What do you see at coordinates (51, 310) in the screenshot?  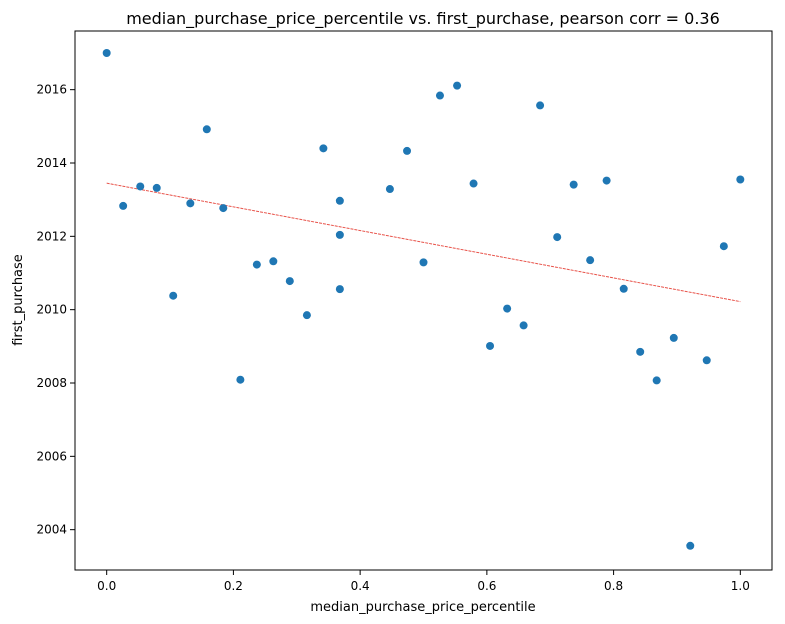 I see `y-tick-label: 2010` at bounding box center [51, 310].